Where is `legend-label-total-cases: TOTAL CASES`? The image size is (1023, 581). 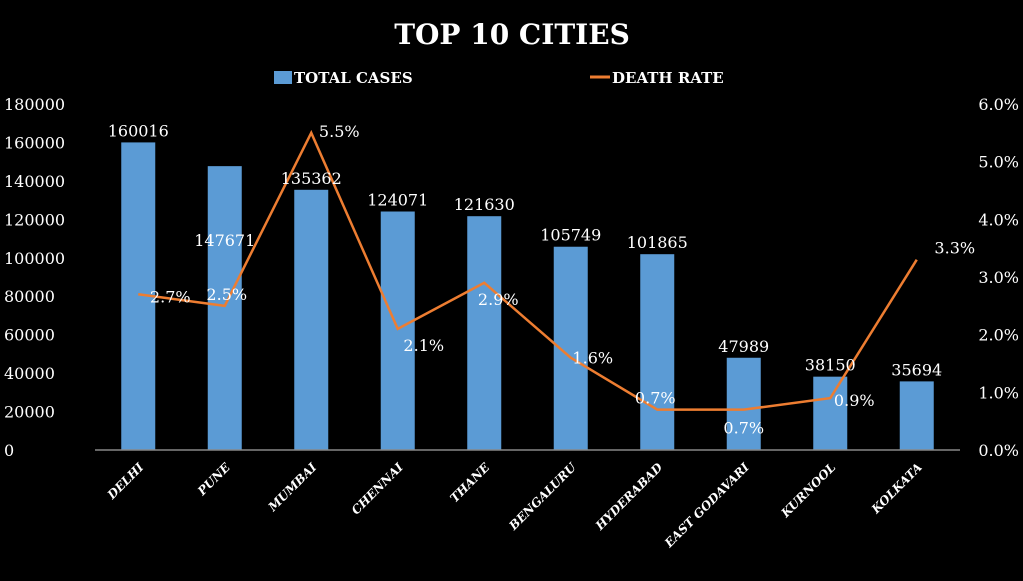
legend-label-total-cases: TOTAL CASES is located at coordinates (353, 78).